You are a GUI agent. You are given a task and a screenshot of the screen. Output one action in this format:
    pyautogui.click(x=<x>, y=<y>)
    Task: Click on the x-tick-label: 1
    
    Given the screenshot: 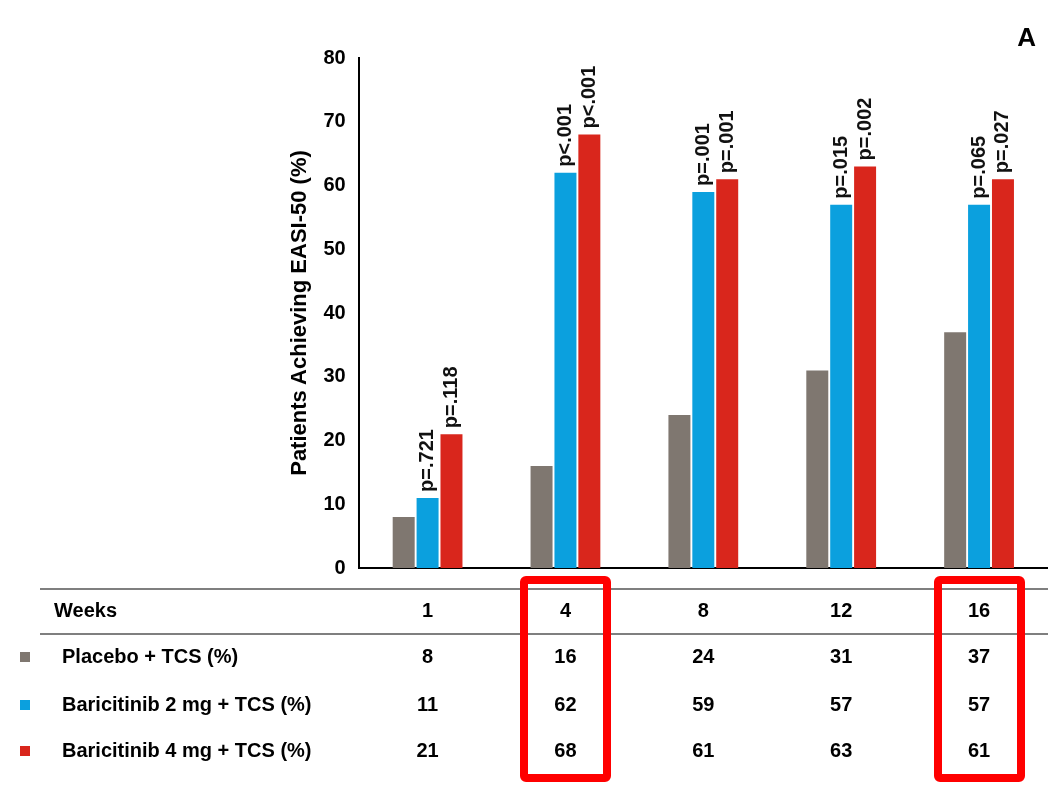 What is the action you would take?
    pyautogui.click(x=428, y=609)
    